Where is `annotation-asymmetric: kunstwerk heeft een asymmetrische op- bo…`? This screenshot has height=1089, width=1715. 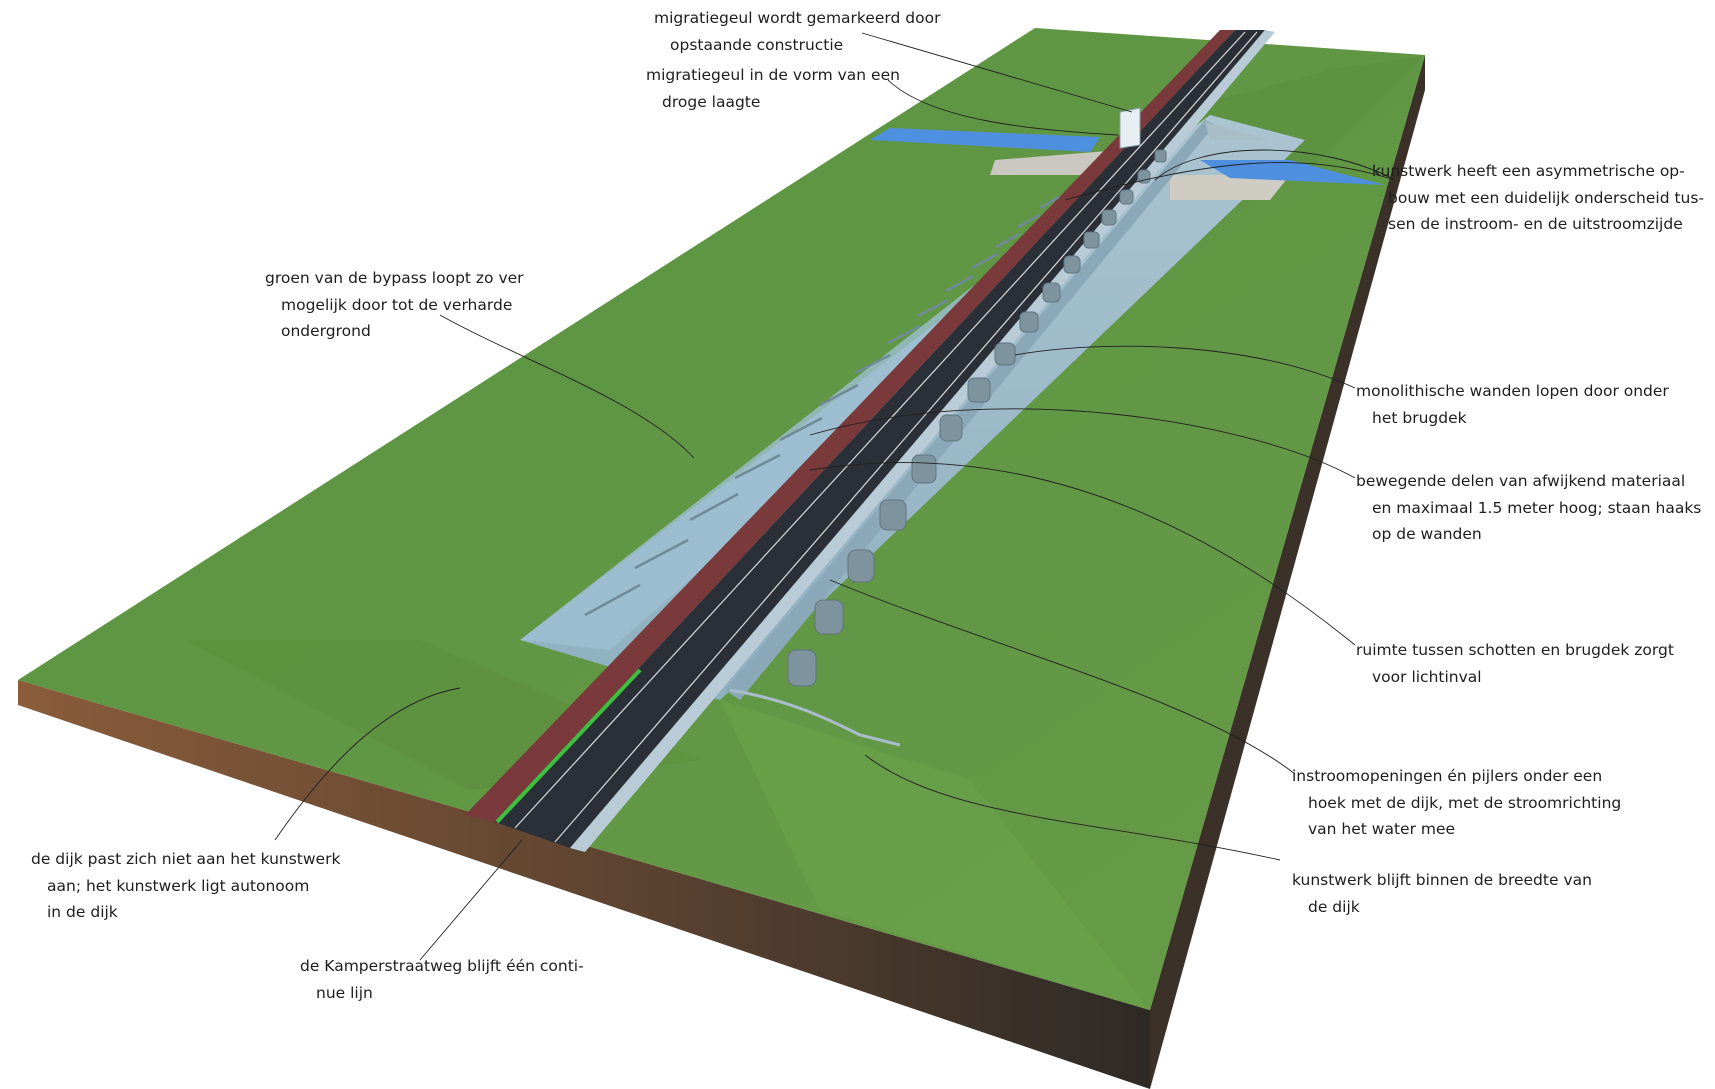 annotation-asymmetric: kunstwerk heeft een asymmetrische op- bo… is located at coordinates (1538, 197).